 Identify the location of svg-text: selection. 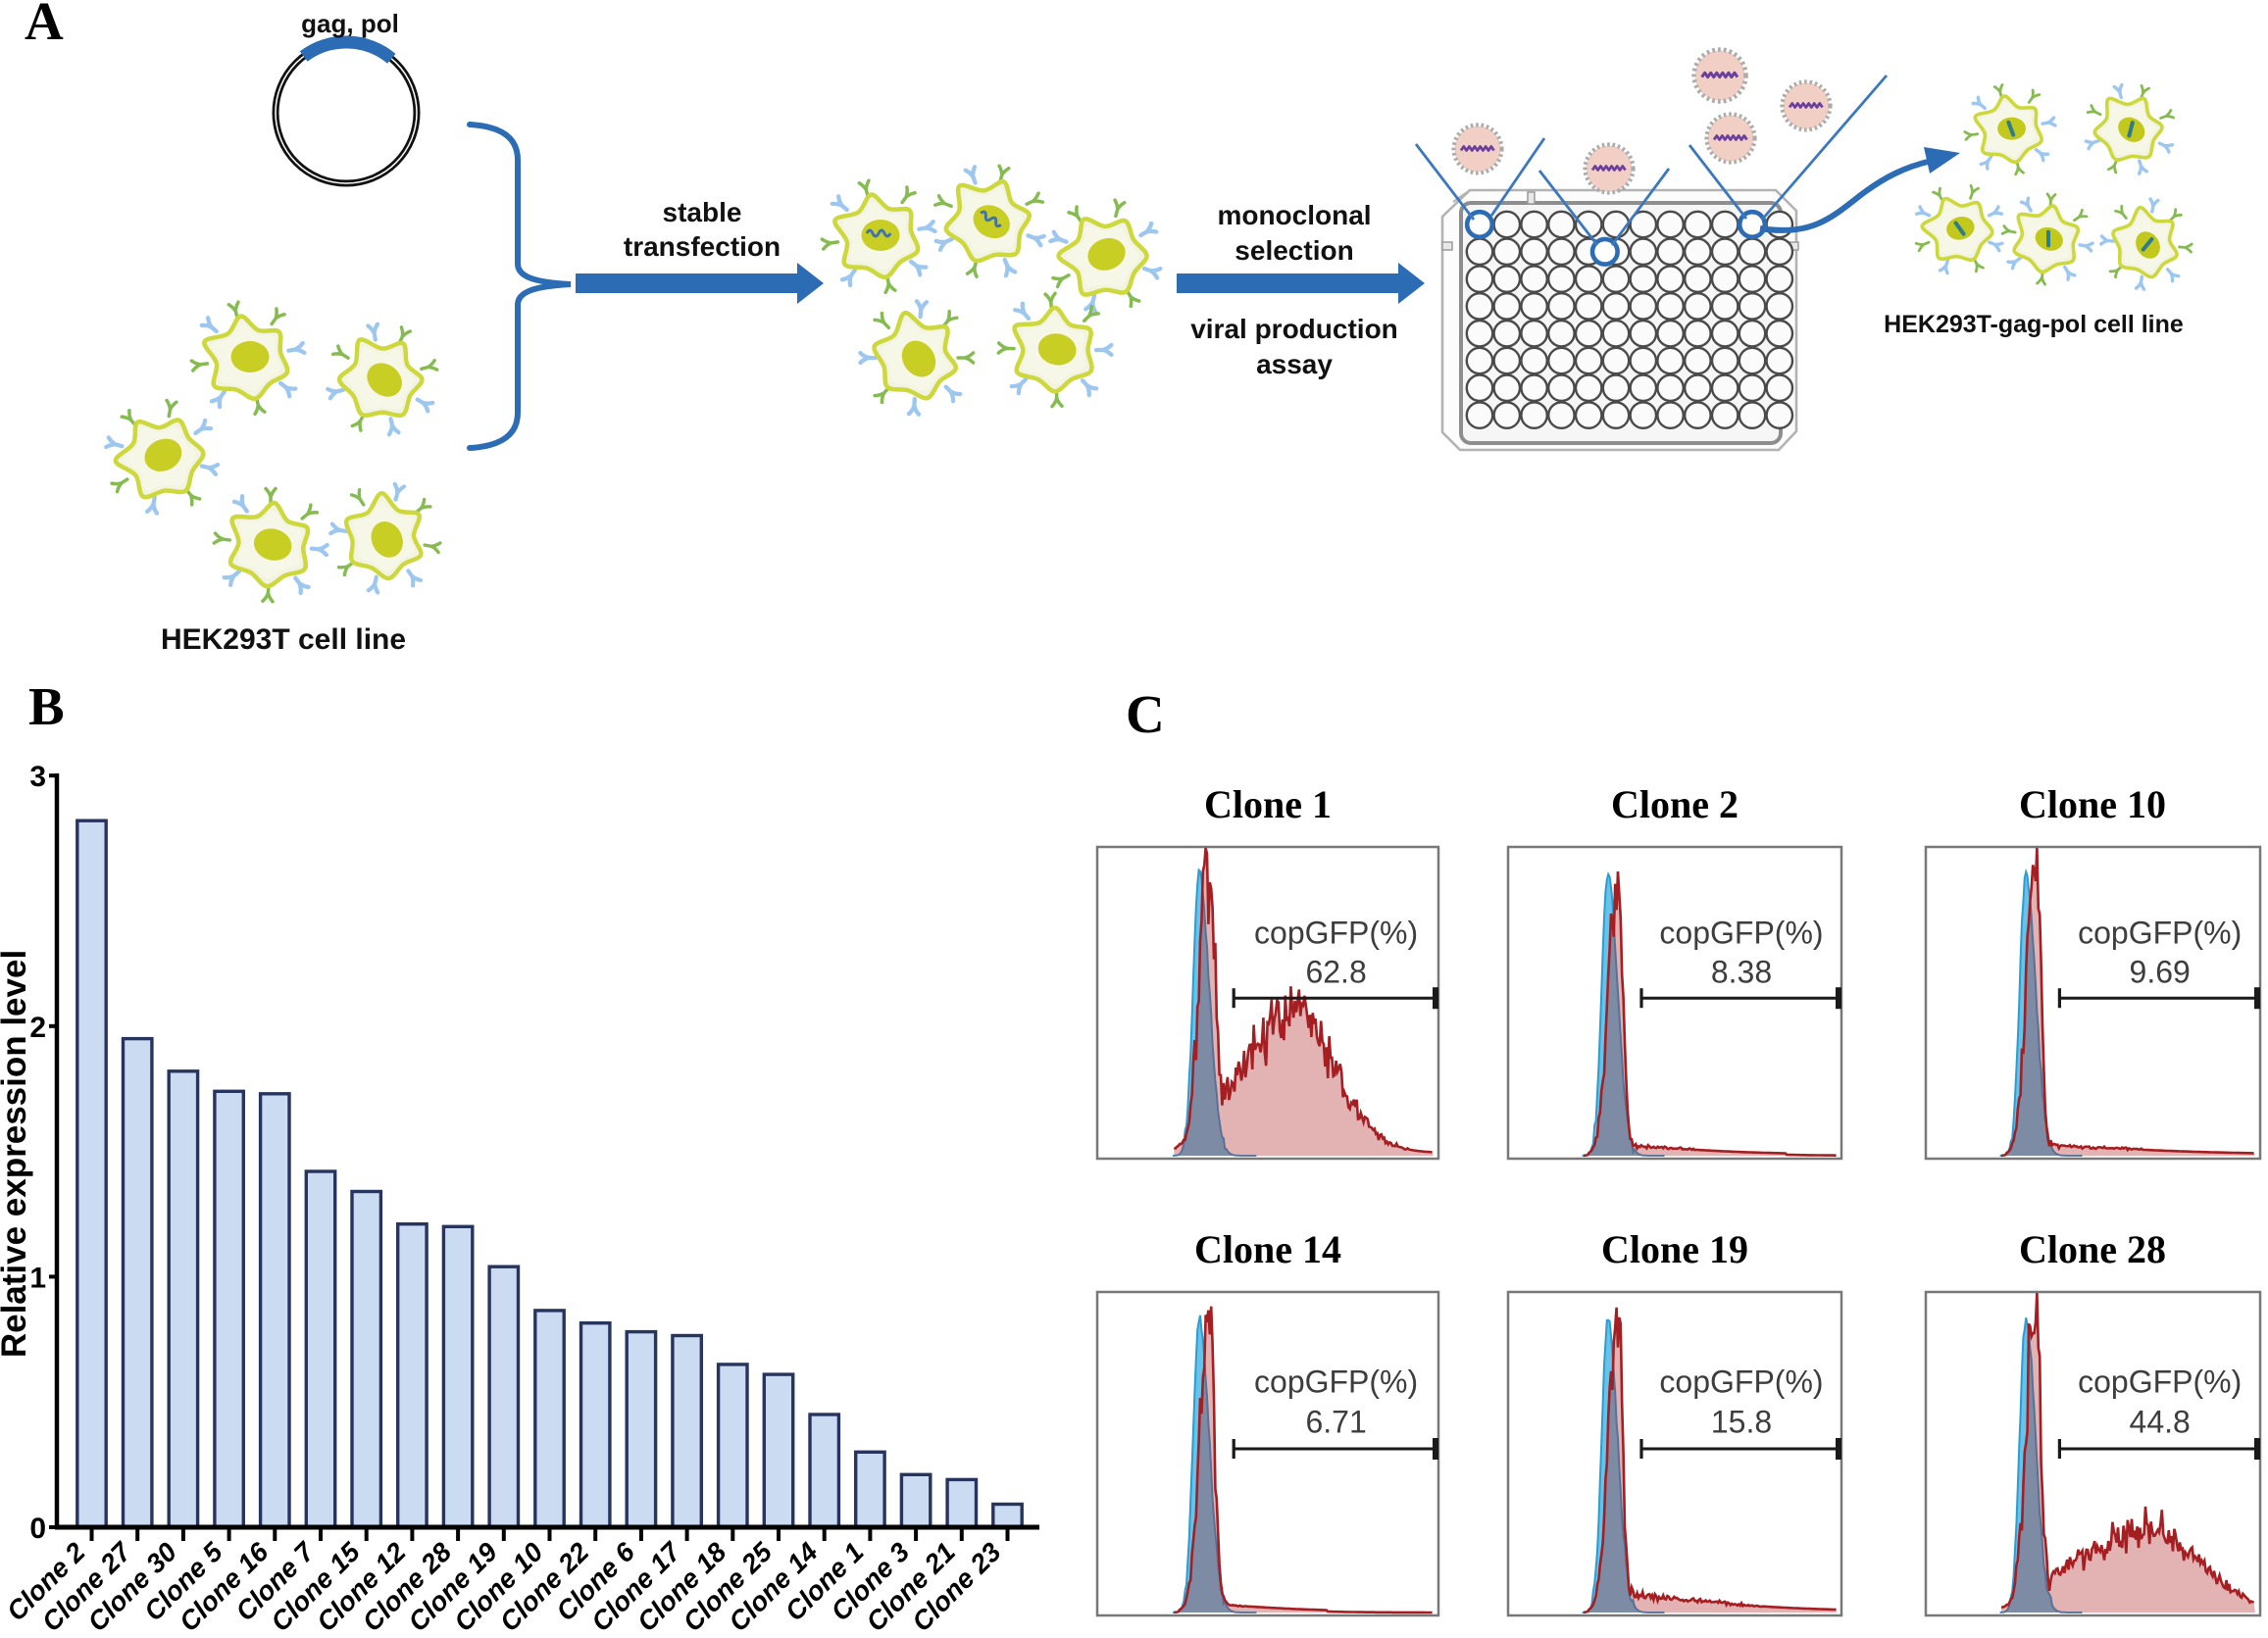
(1294, 250).